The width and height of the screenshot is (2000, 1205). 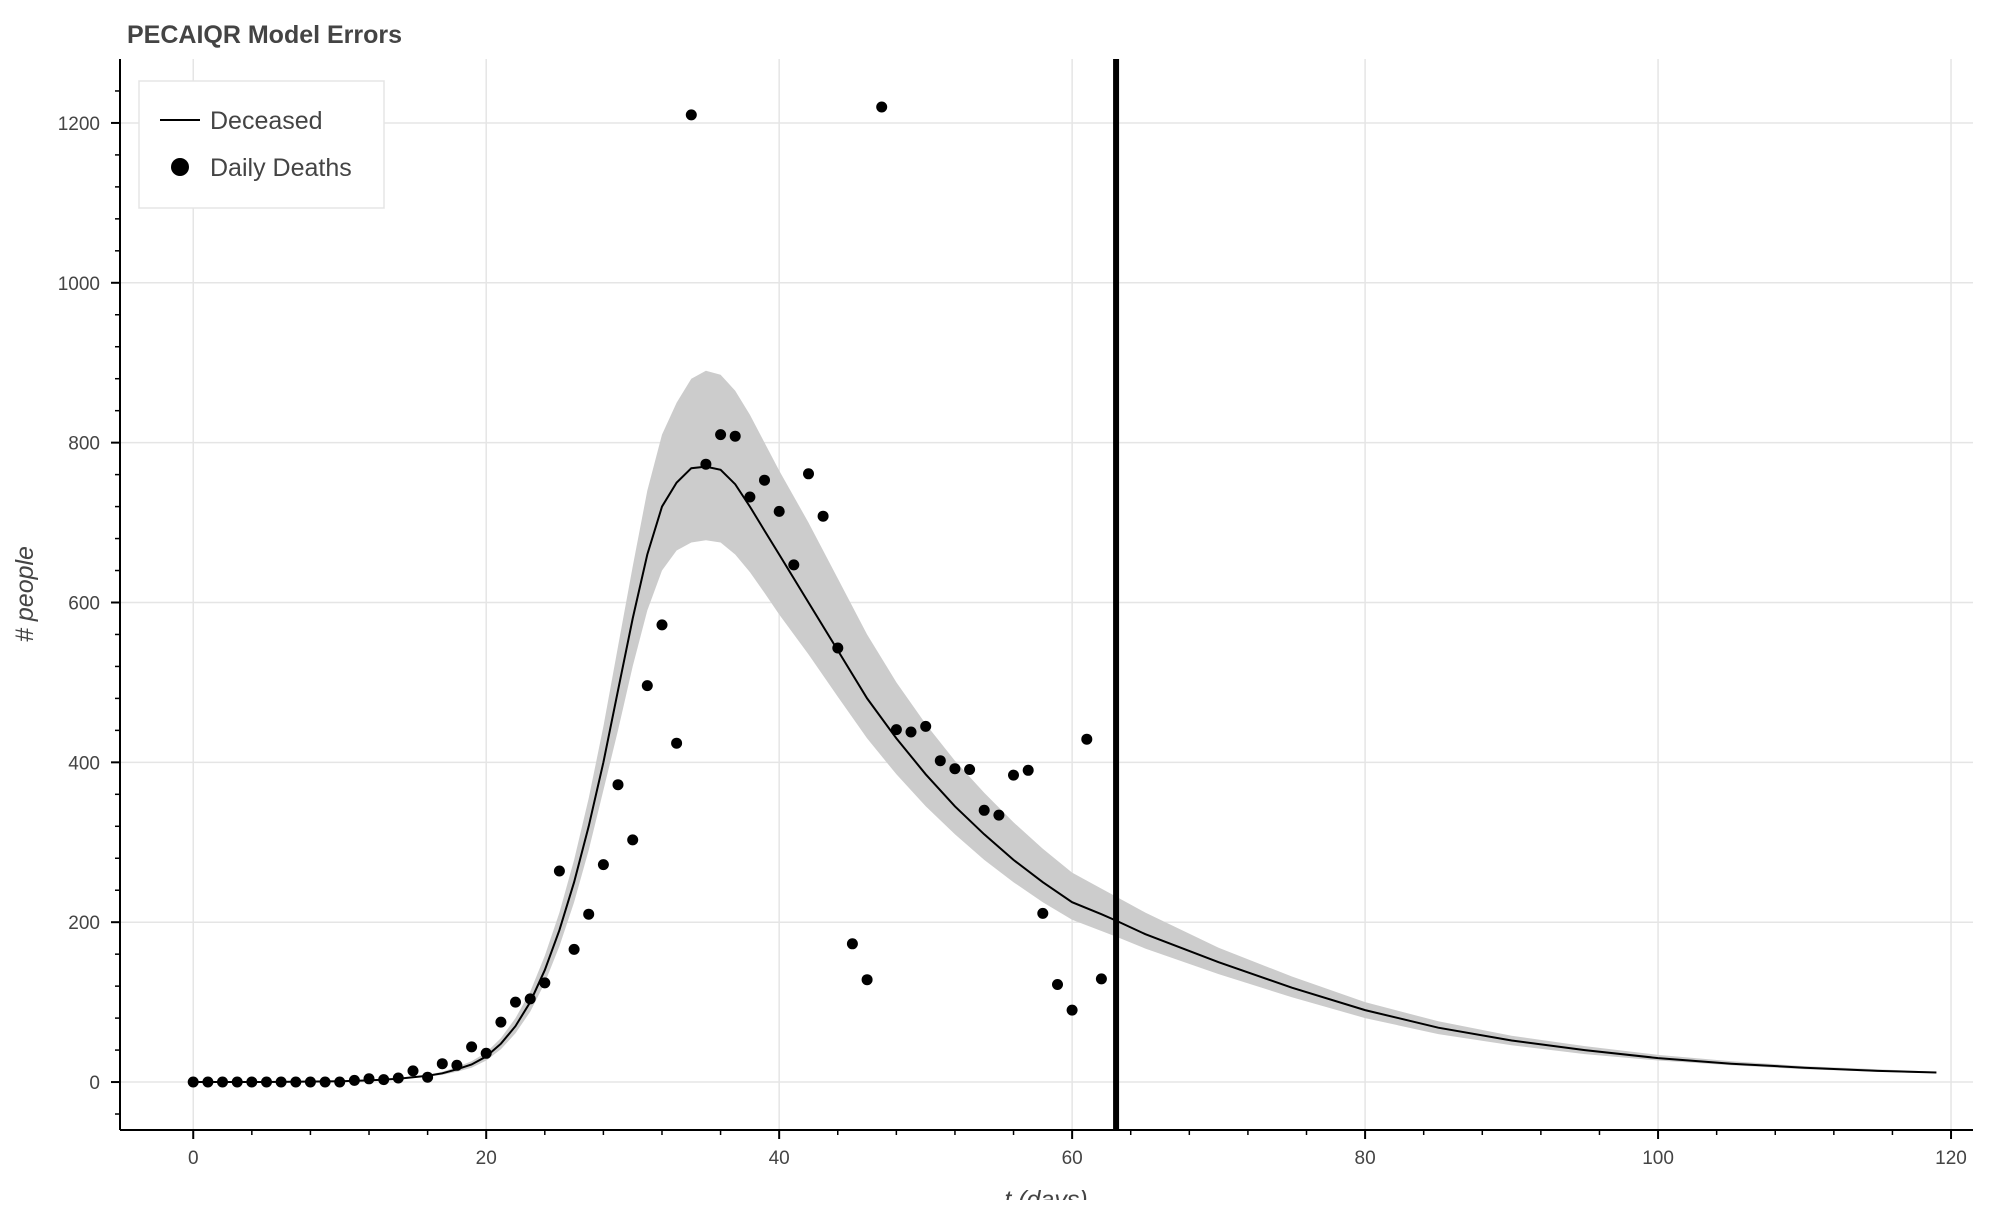 What do you see at coordinates (281, 168) in the screenshot?
I see `legend-label-daily-deaths: Daily Deaths` at bounding box center [281, 168].